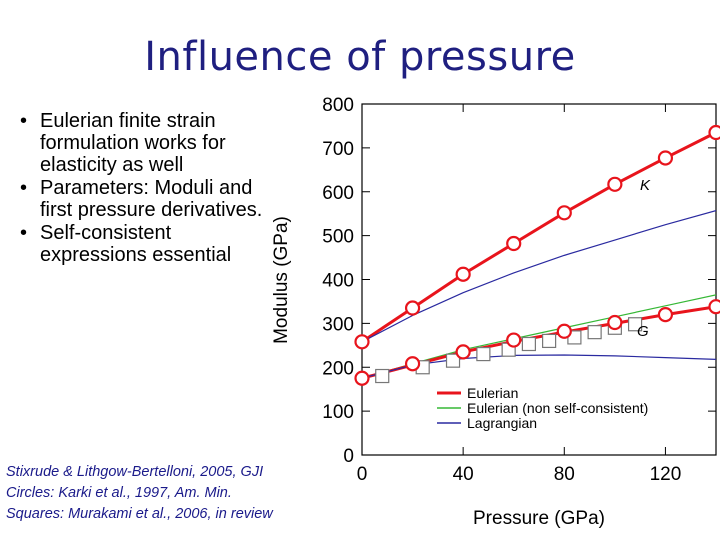 Image resolution: width=720 pixels, height=540 pixels. What do you see at coordinates (362, 474) in the screenshot?
I see `x-tick-label: 0` at bounding box center [362, 474].